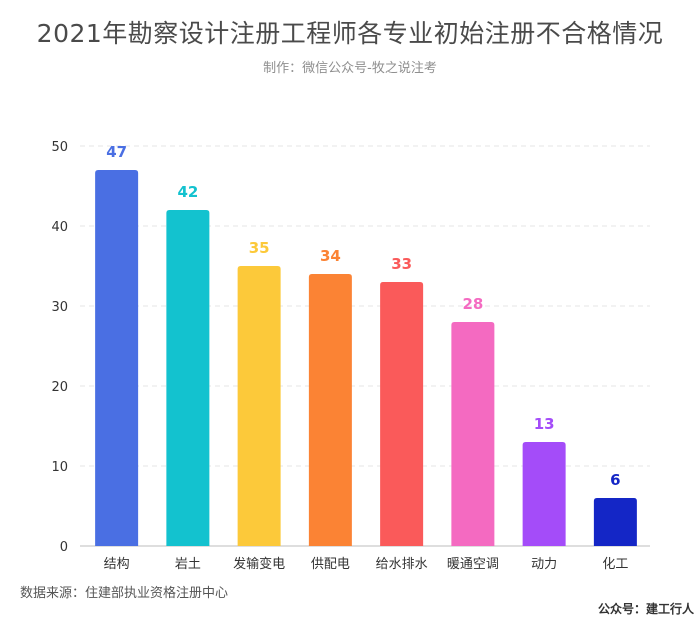 This screenshot has height=617, width=700. I want to click on data-label: 28, so click(472, 304).